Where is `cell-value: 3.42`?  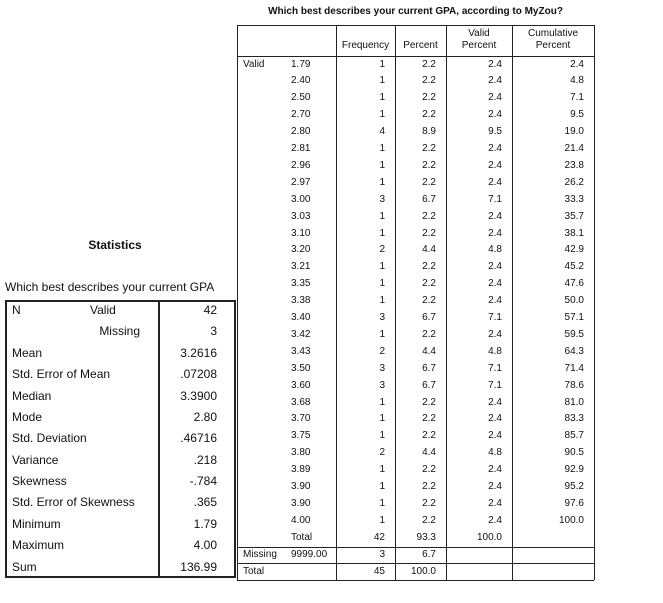 cell-value: 3.42 is located at coordinates (301, 334).